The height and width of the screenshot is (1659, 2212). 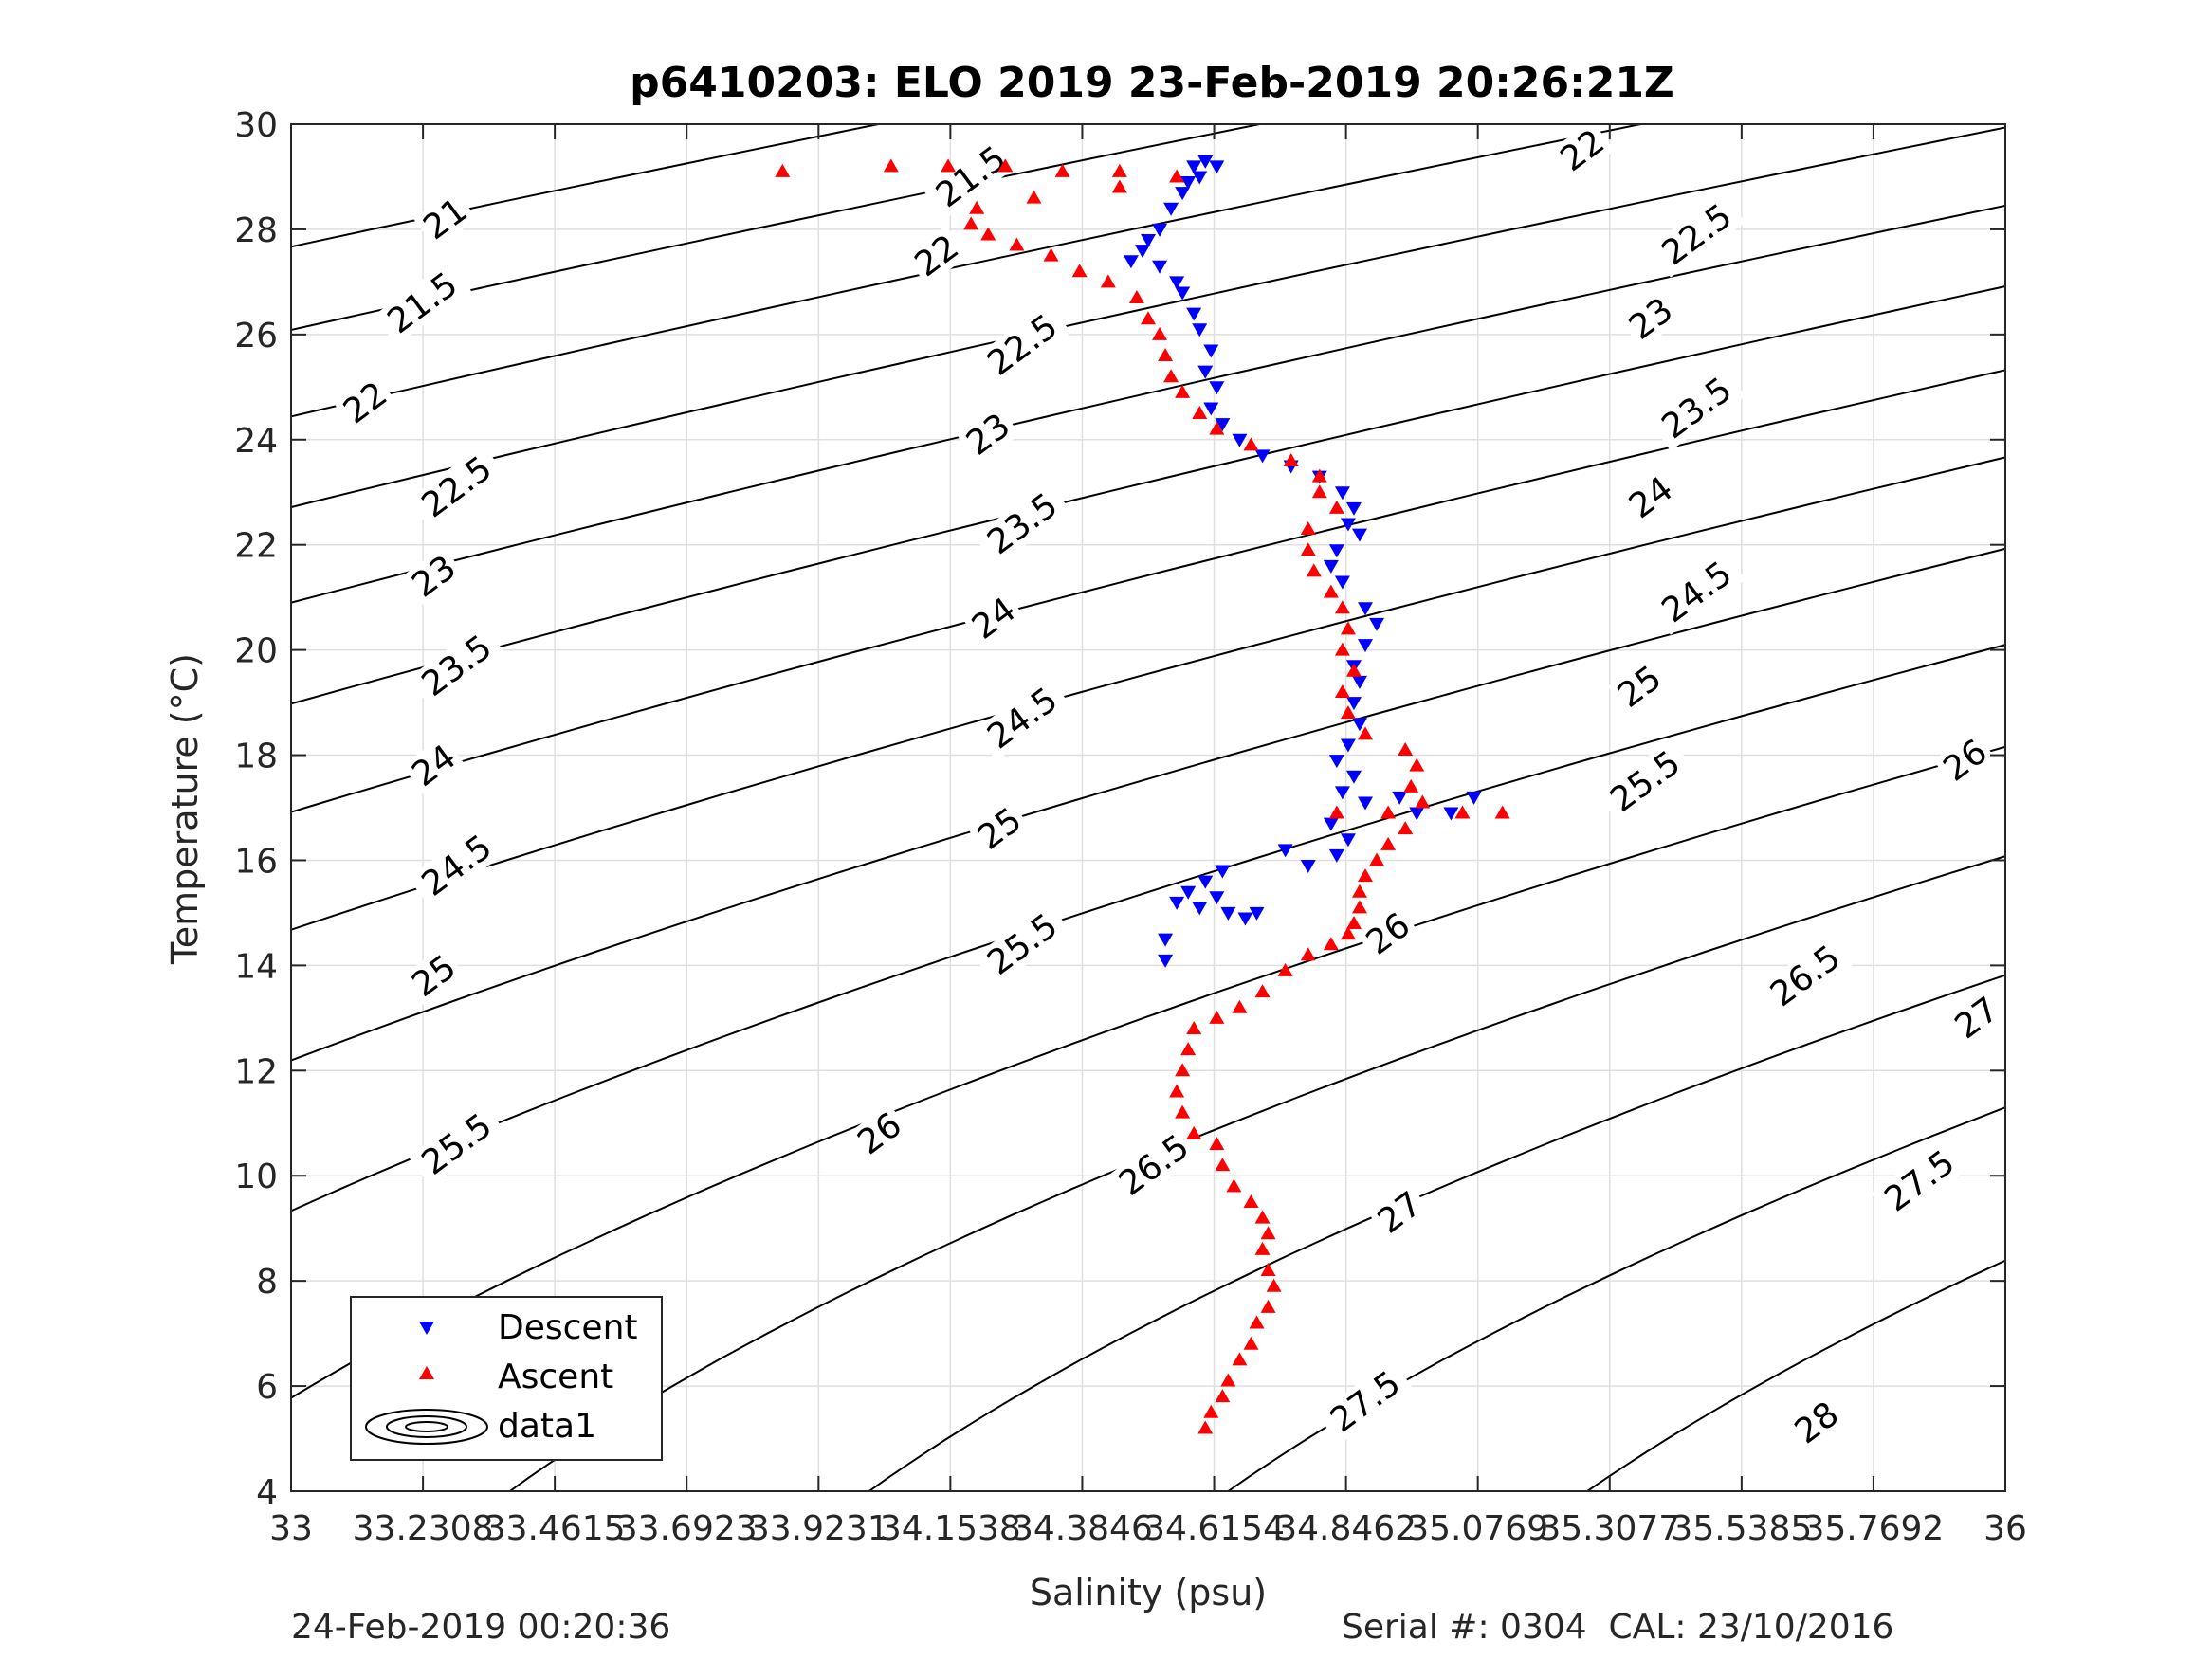 I want to click on x-tick-label: 33, so click(x=291, y=1528).